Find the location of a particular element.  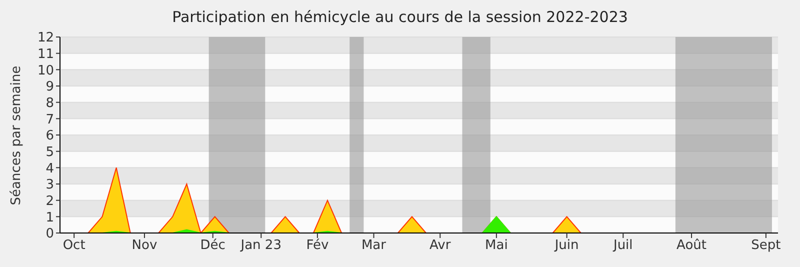

x-tick-label: Oct is located at coordinates (74, 246).